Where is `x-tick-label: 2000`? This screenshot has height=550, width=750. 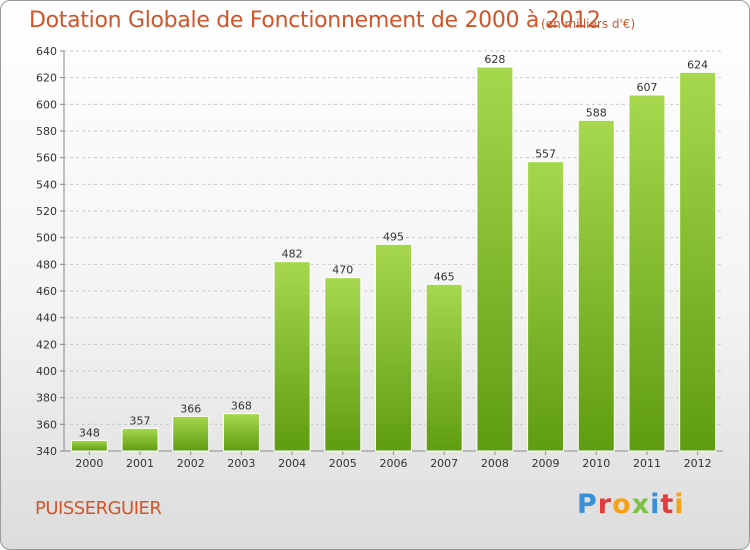 x-tick-label: 2000 is located at coordinates (89, 463).